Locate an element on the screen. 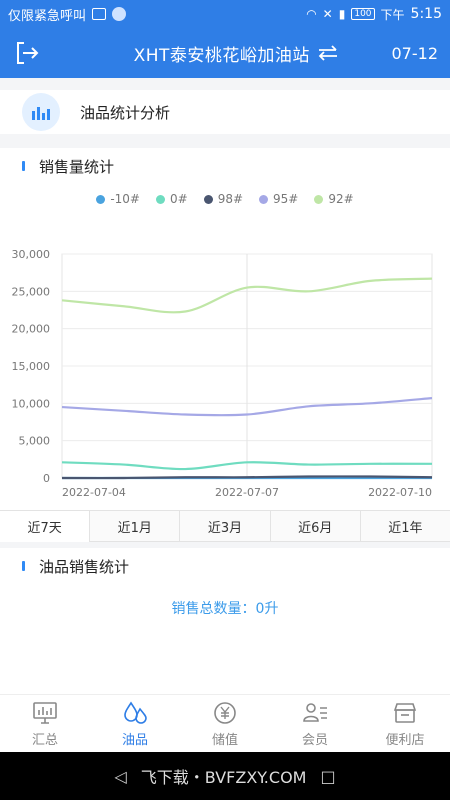 Image resolution: width=450 pixels, height=800 pixels. status-text: 仅限紧急呼叫 is located at coordinates (47, 16).